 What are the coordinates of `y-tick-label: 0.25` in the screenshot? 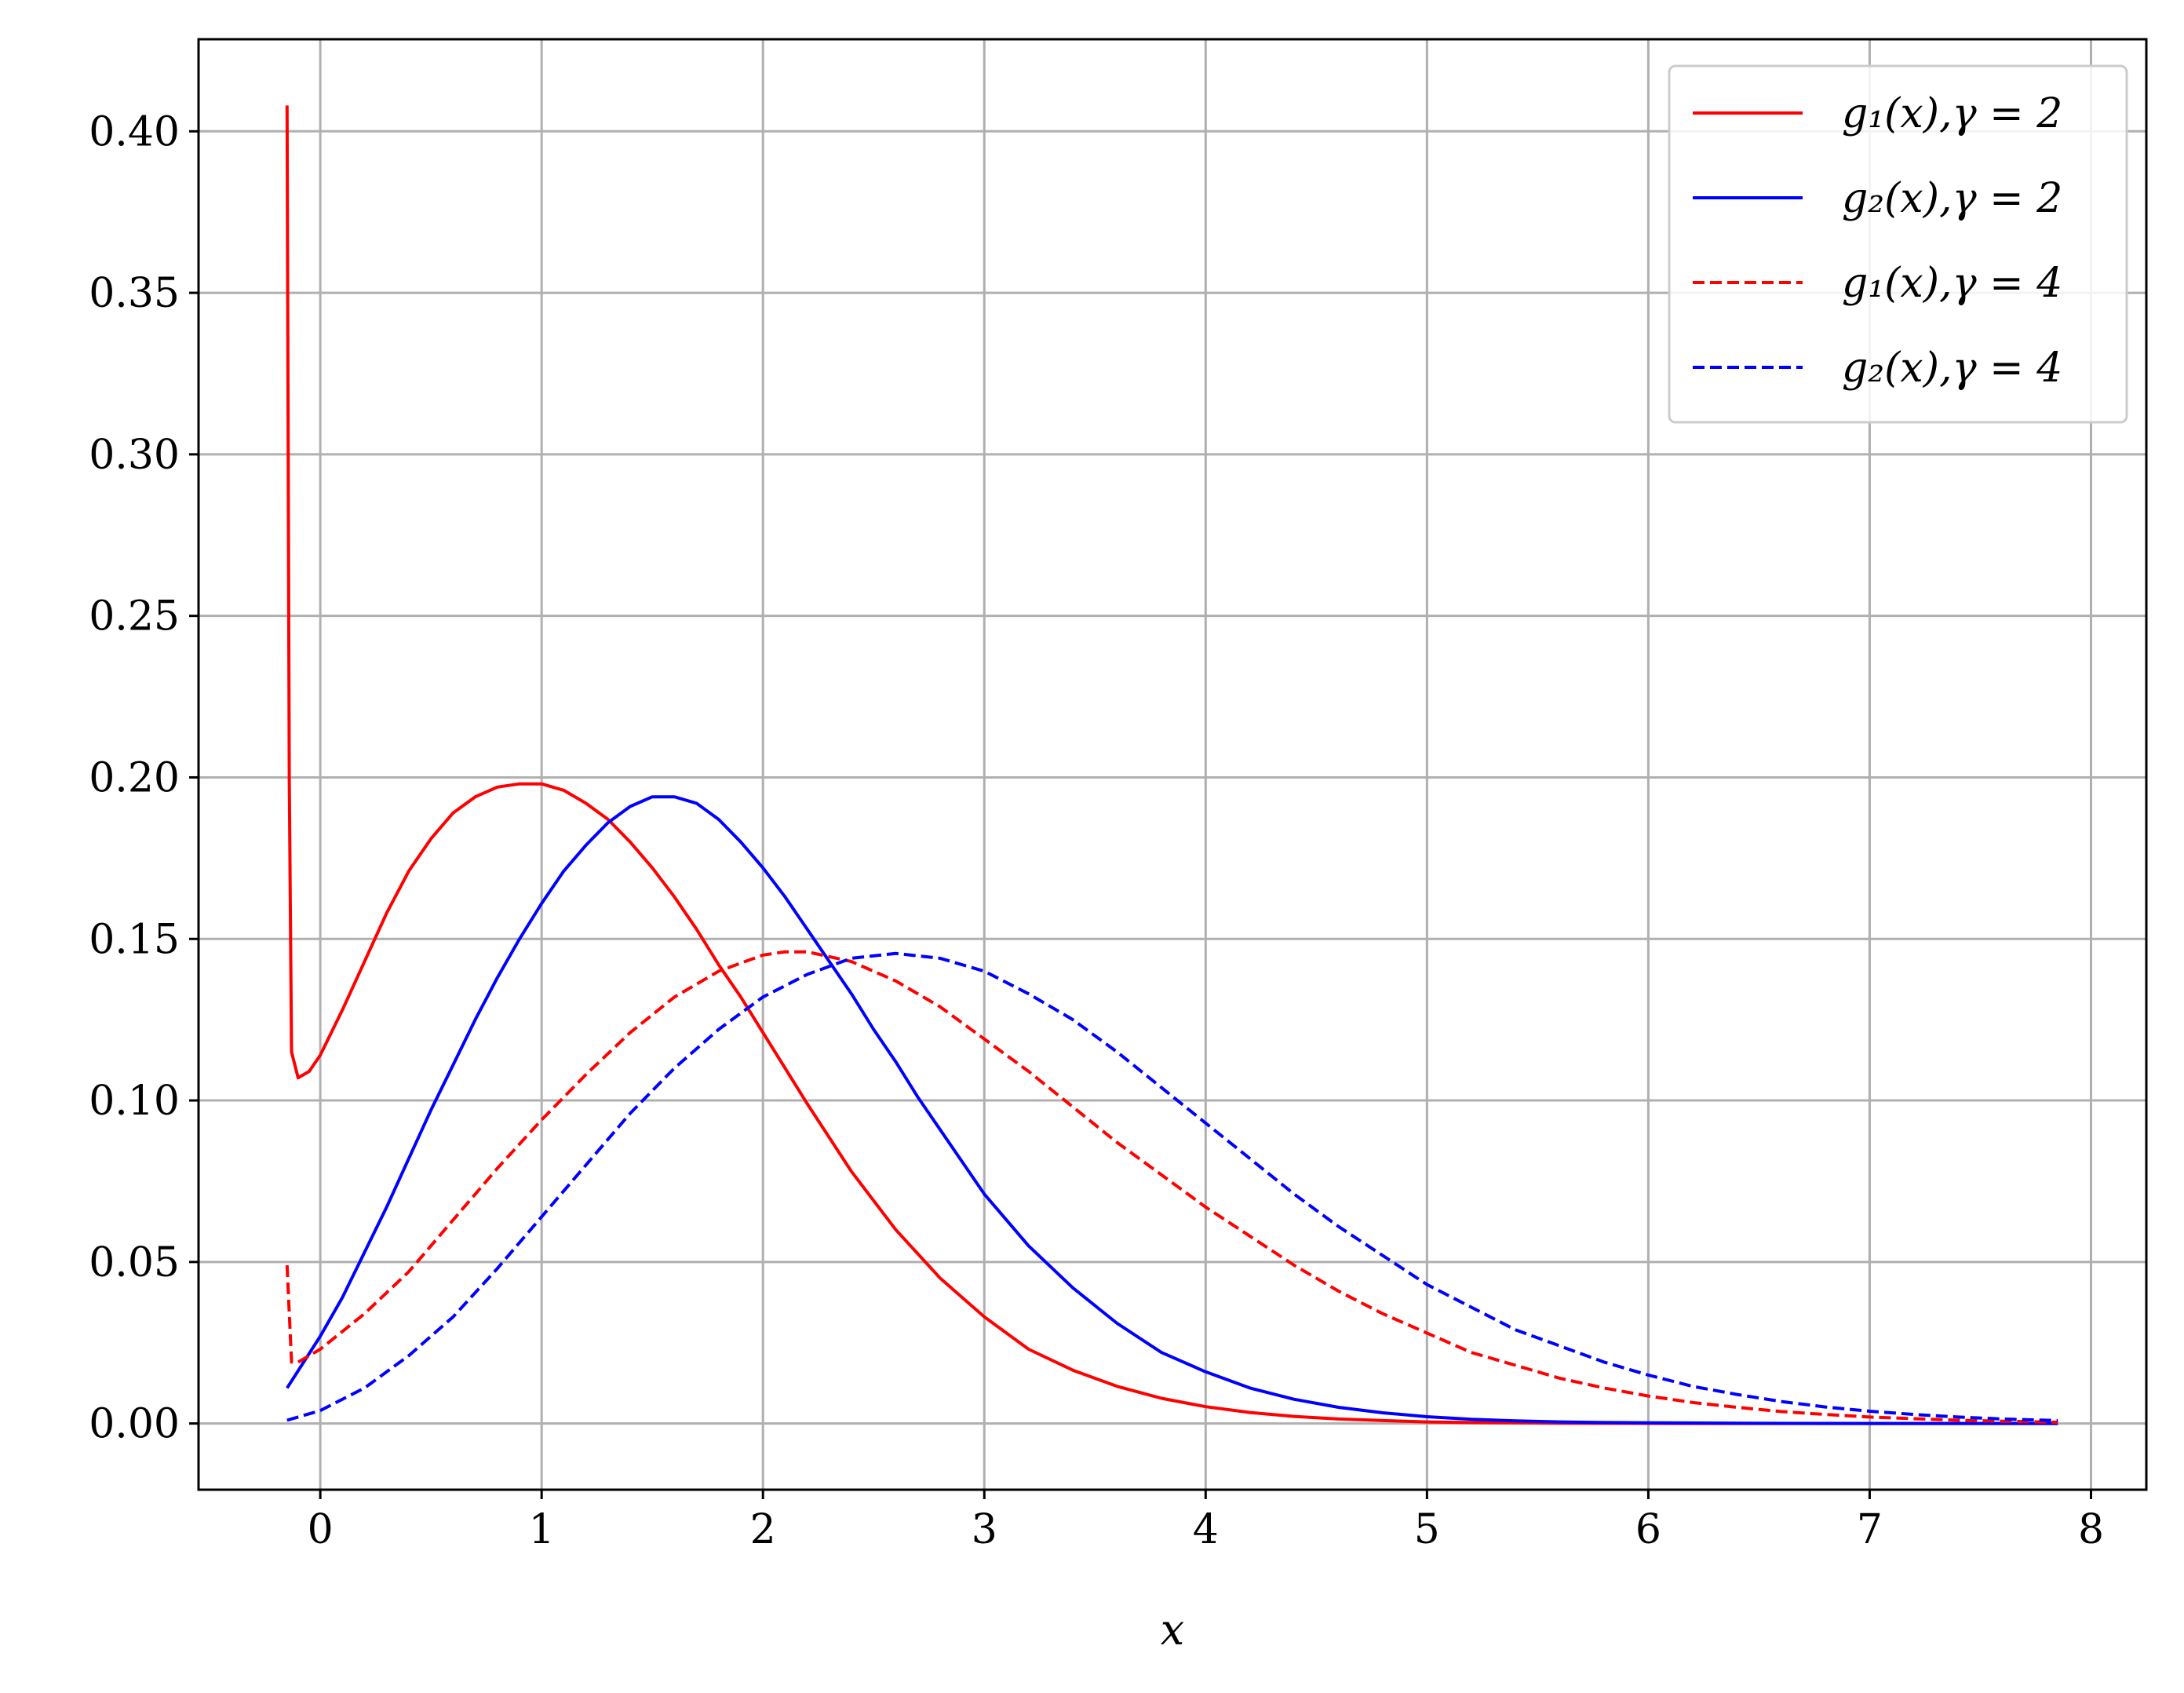 It's located at (134, 616).